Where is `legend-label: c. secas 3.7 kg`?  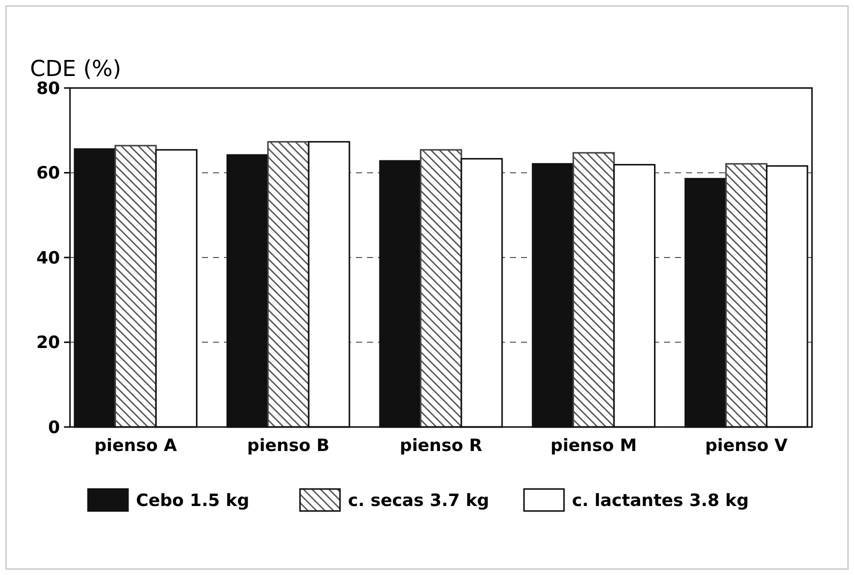 legend-label: c. secas 3.7 kg is located at coordinates (419, 500).